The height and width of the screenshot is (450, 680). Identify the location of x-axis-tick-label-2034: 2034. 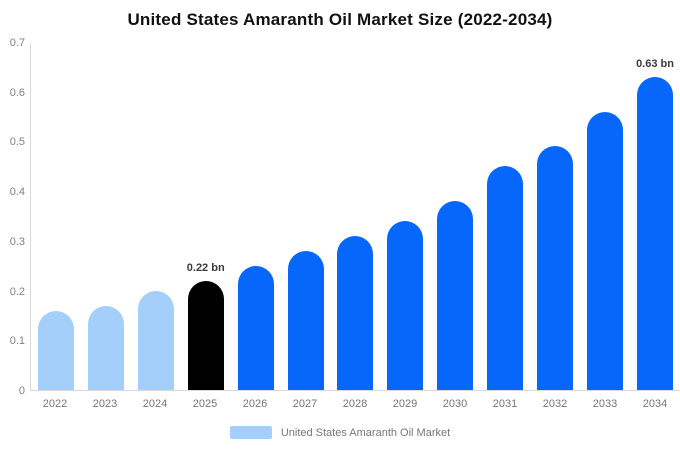
(655, 404).